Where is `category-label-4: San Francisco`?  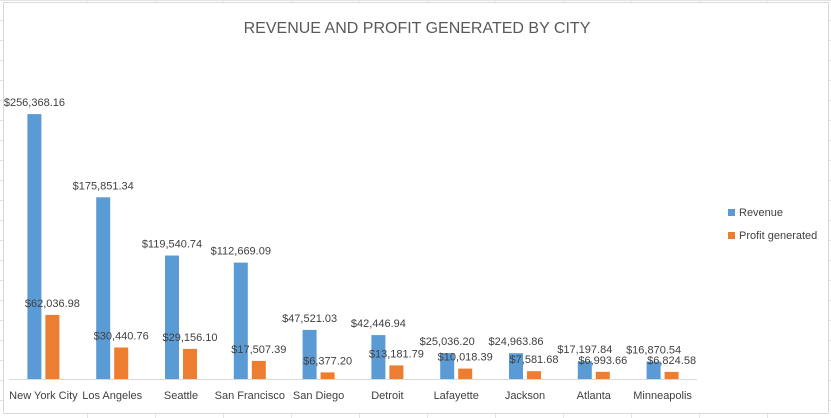
category-label-4: San Francisco is located at coordinates (250, 396).